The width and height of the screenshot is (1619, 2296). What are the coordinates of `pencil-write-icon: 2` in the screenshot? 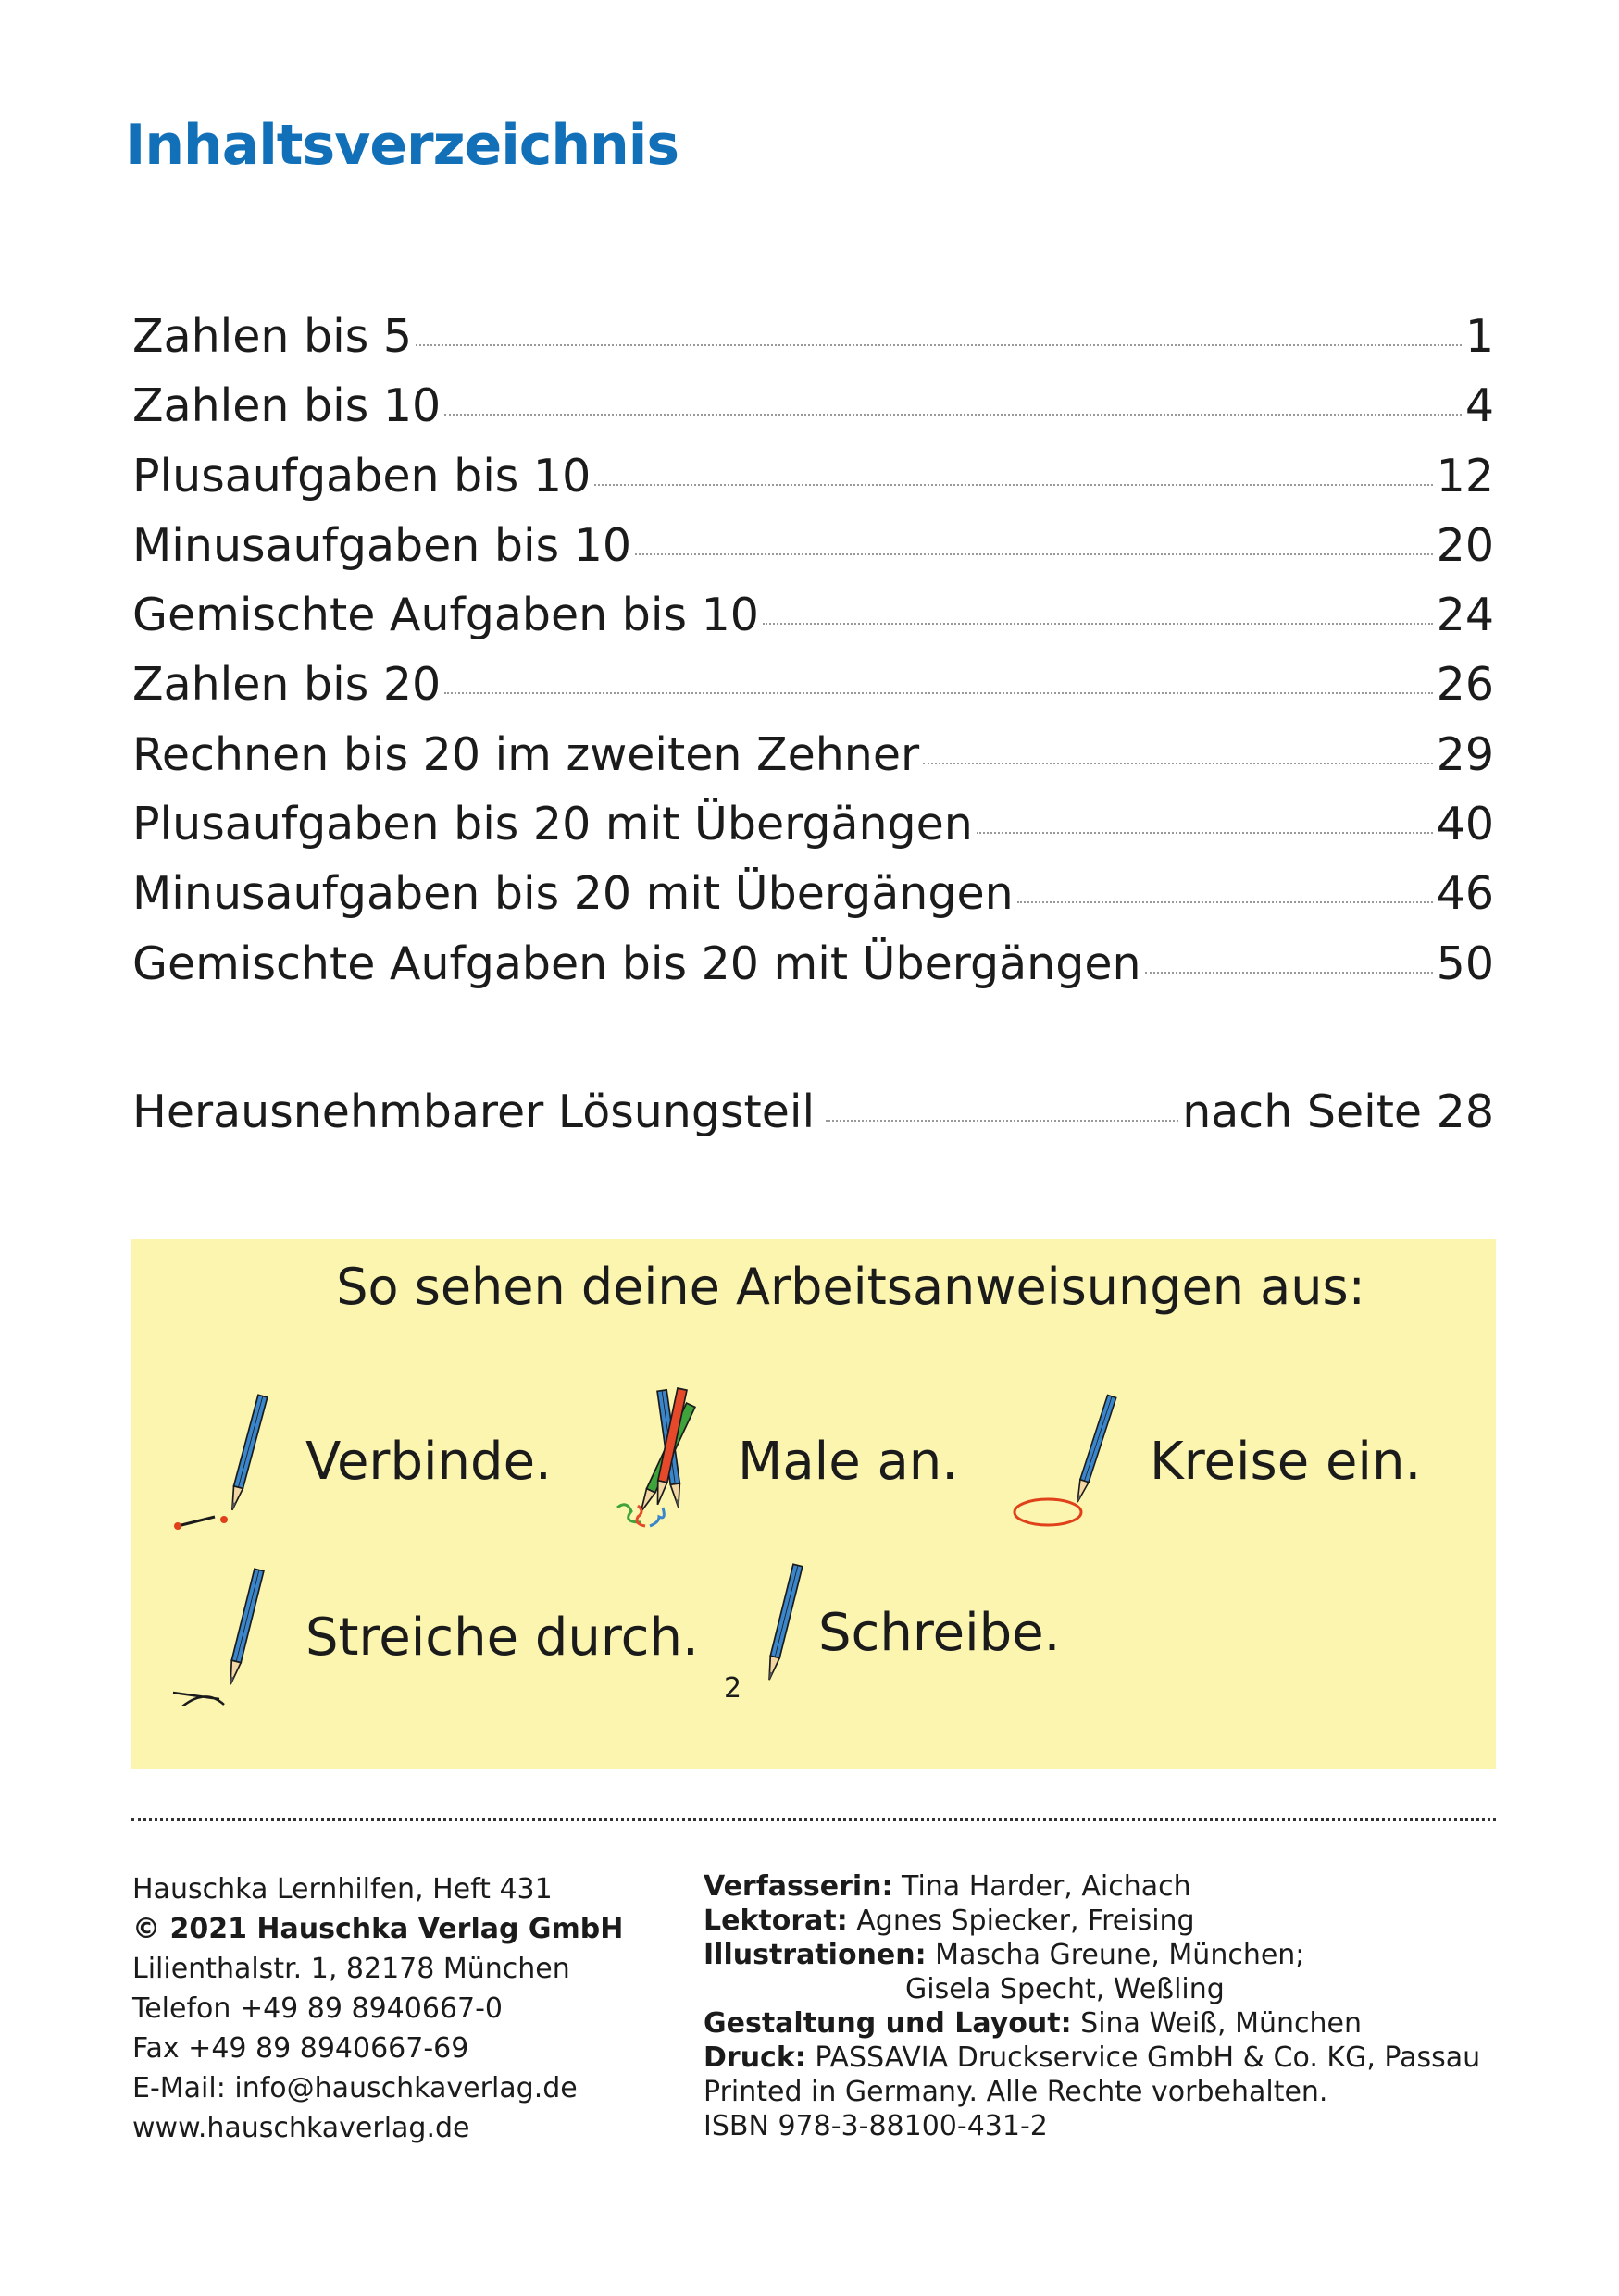 It's located at (764, 1632).